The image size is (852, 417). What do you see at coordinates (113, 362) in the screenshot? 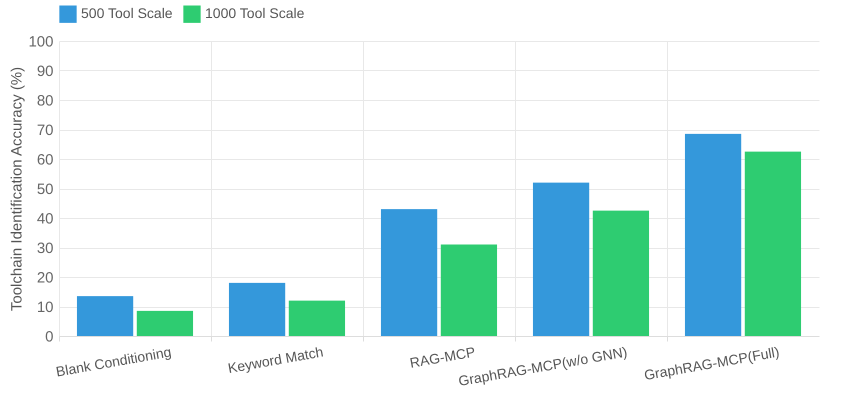
I see `x-tick-label: Blank Conditioning` at bounding box center [113, 362].